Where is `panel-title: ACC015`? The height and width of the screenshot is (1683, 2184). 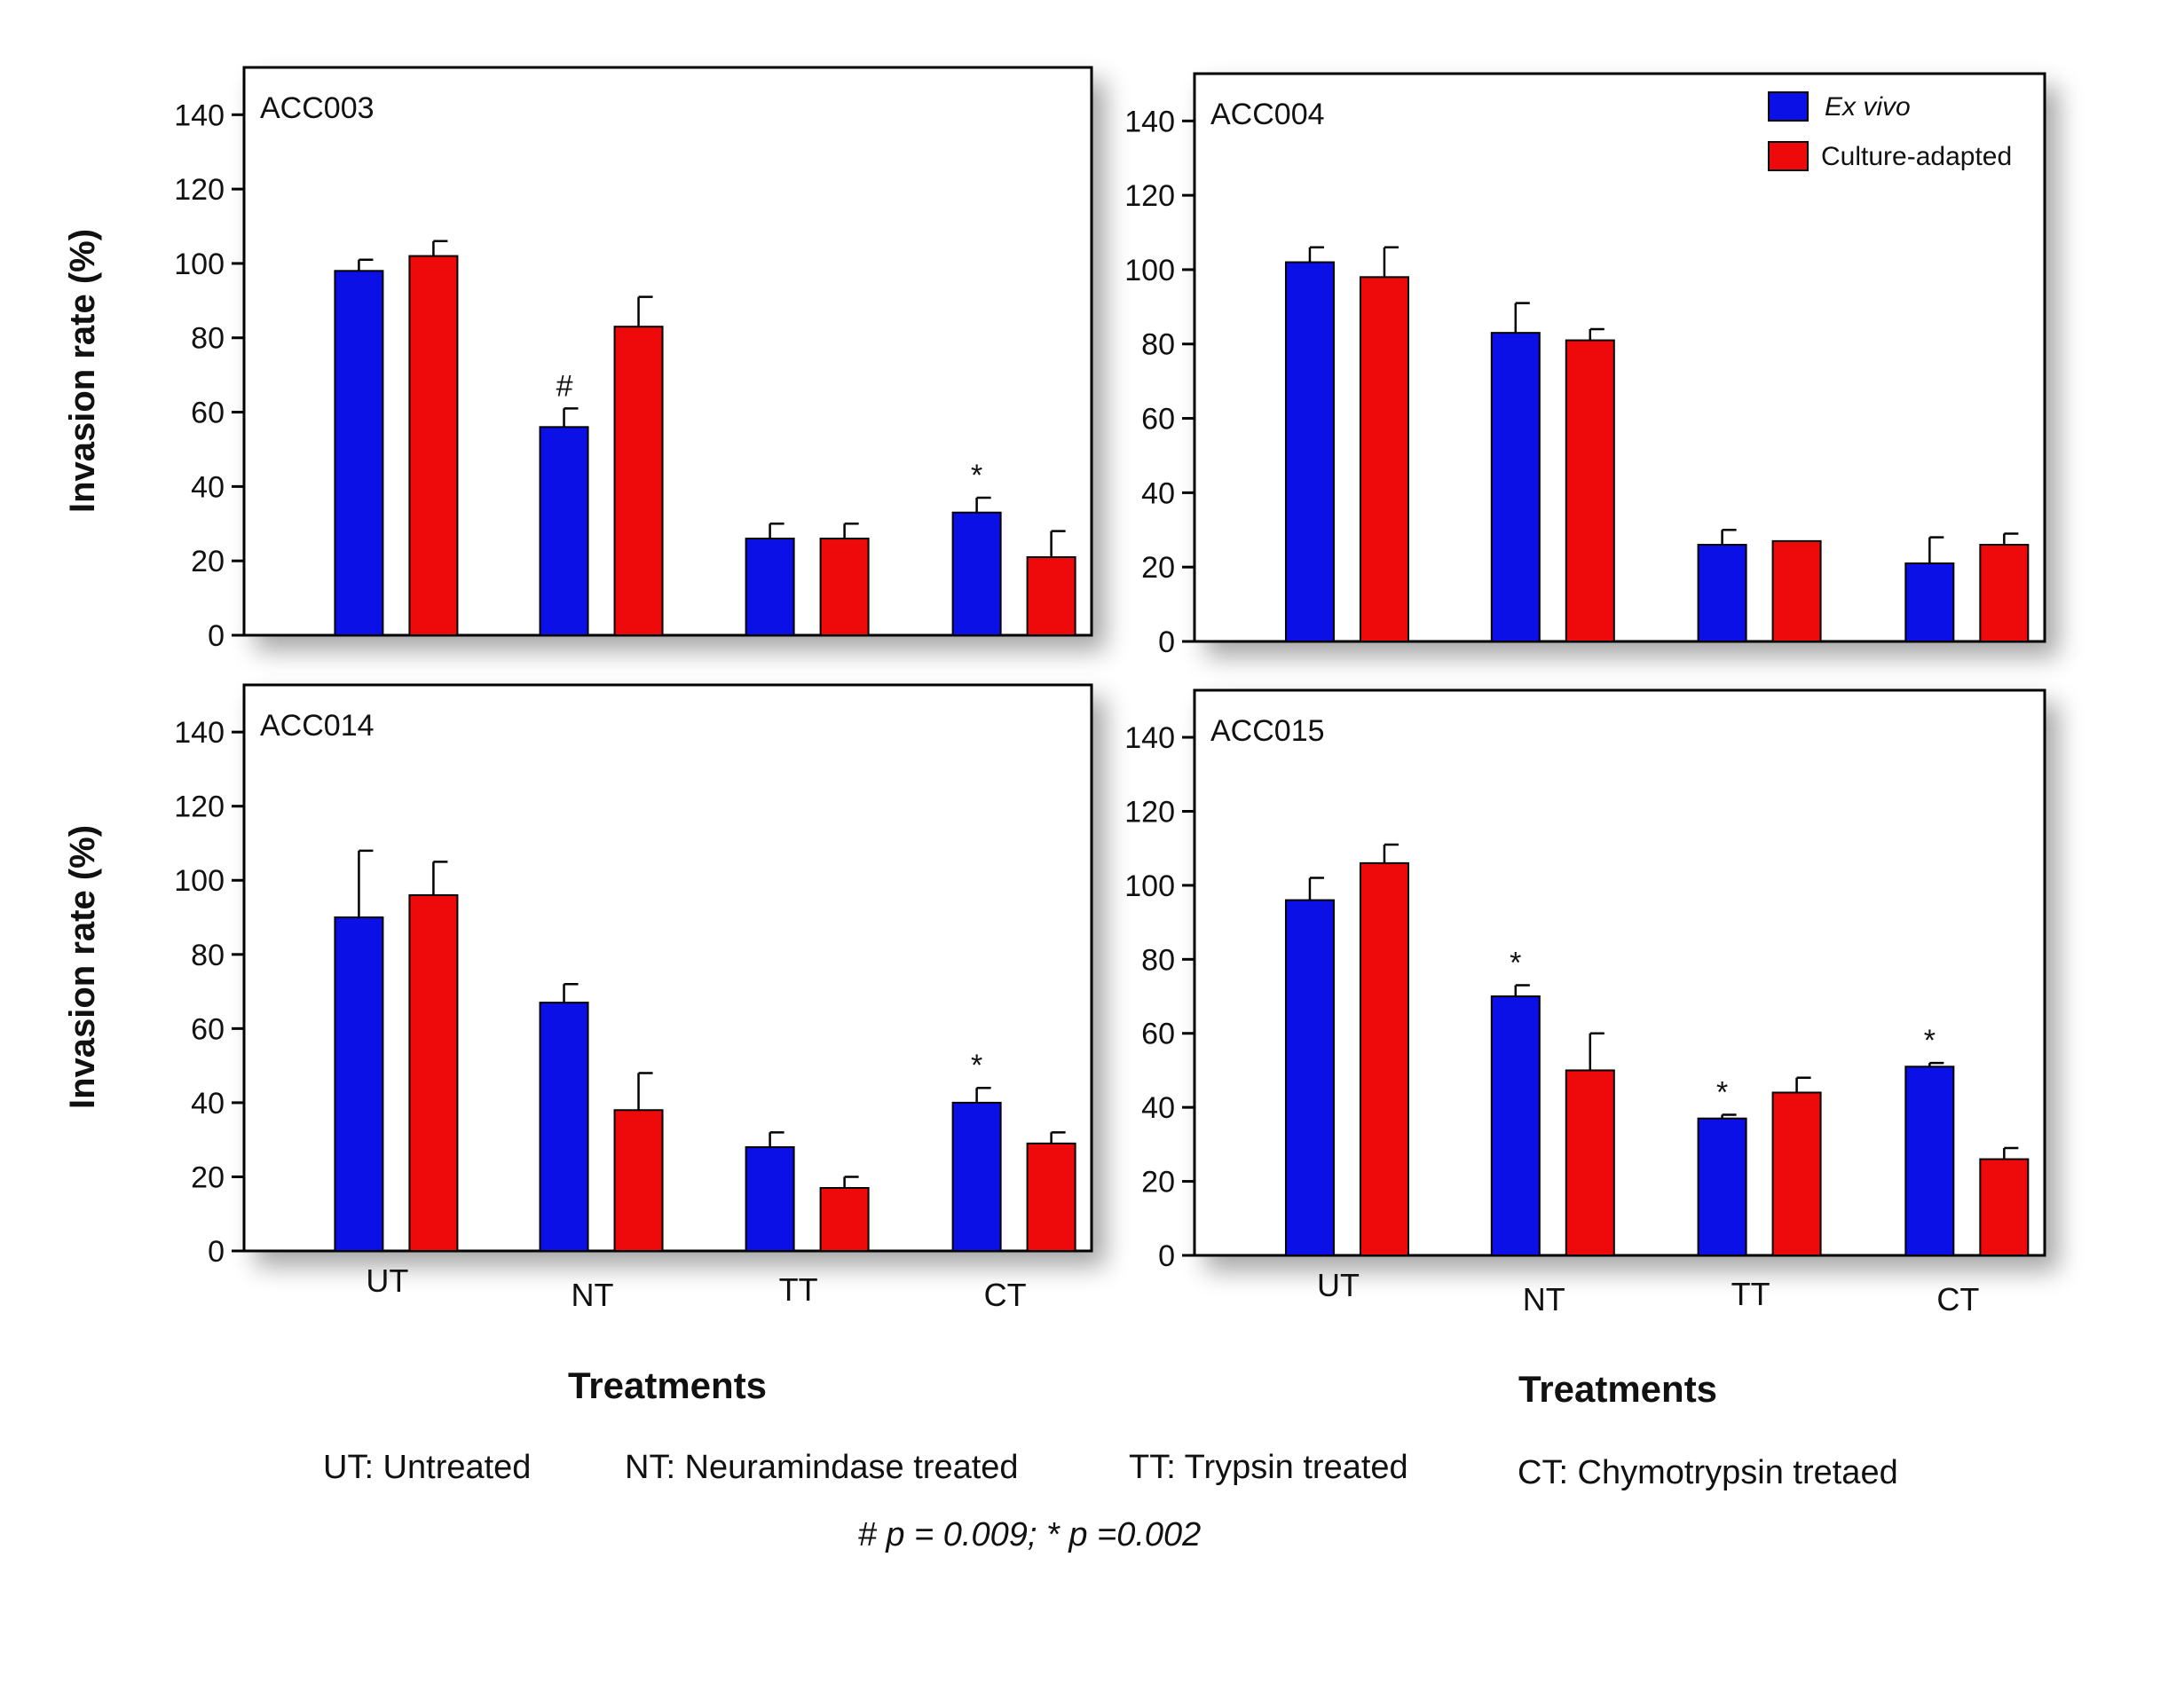 panel-title: ACC015 is located at coordinates (1267, 731).